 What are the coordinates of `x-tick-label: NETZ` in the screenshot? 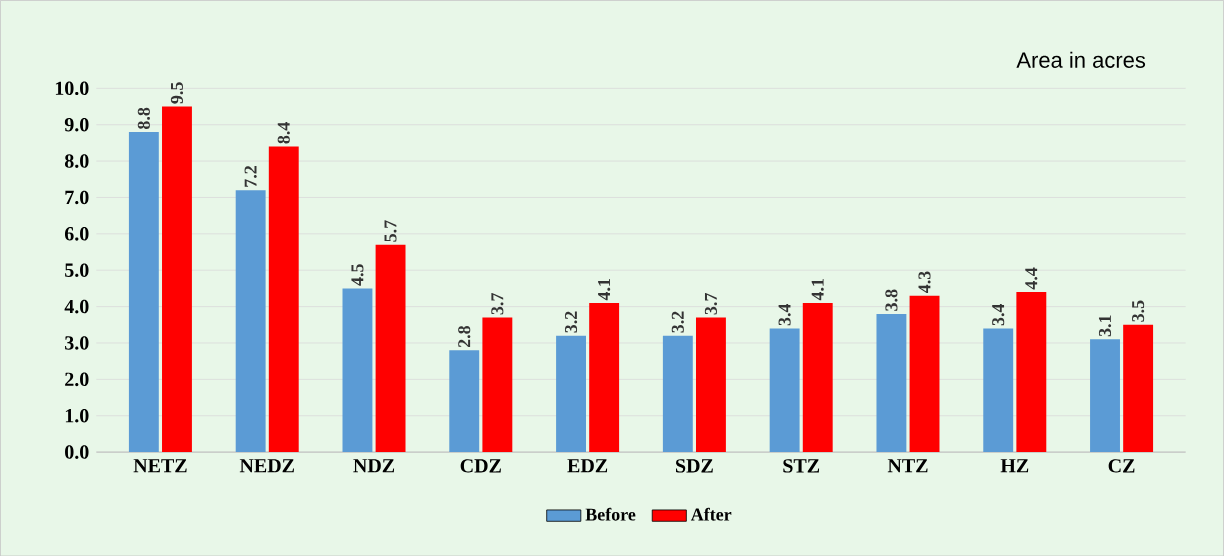 It's located at (160, 465).